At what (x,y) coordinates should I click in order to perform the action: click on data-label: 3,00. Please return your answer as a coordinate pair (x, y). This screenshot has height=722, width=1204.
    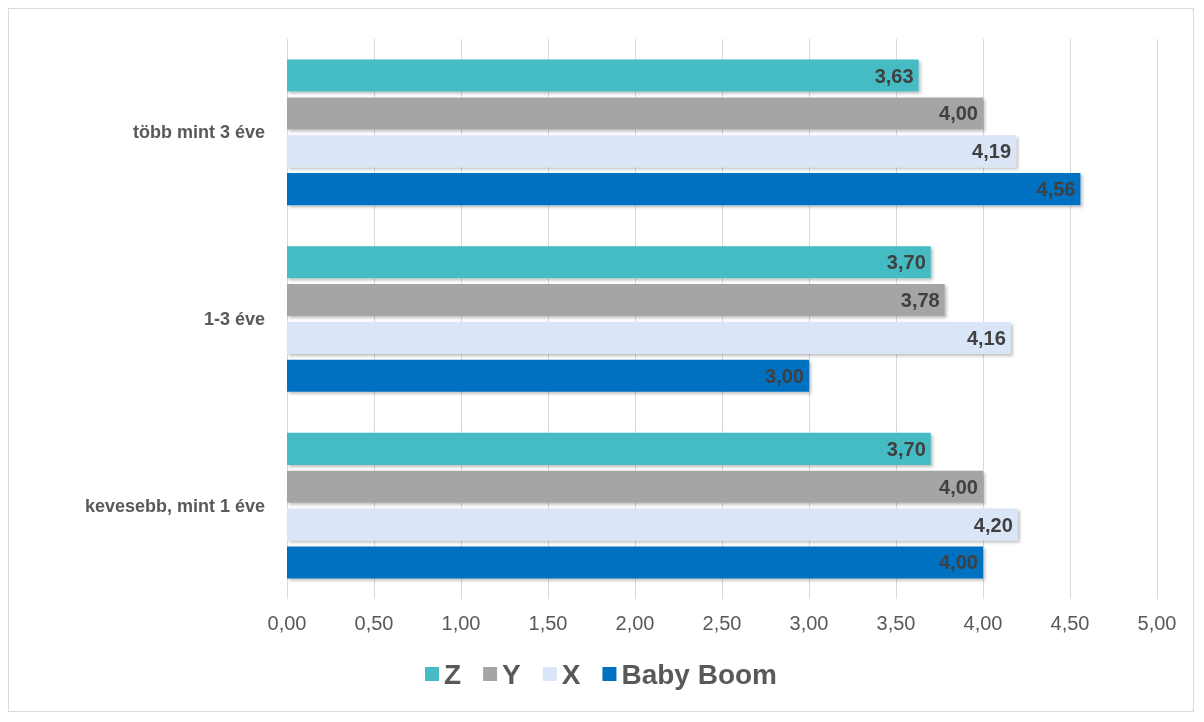
    Looking at the image, I should click on (784, 375).